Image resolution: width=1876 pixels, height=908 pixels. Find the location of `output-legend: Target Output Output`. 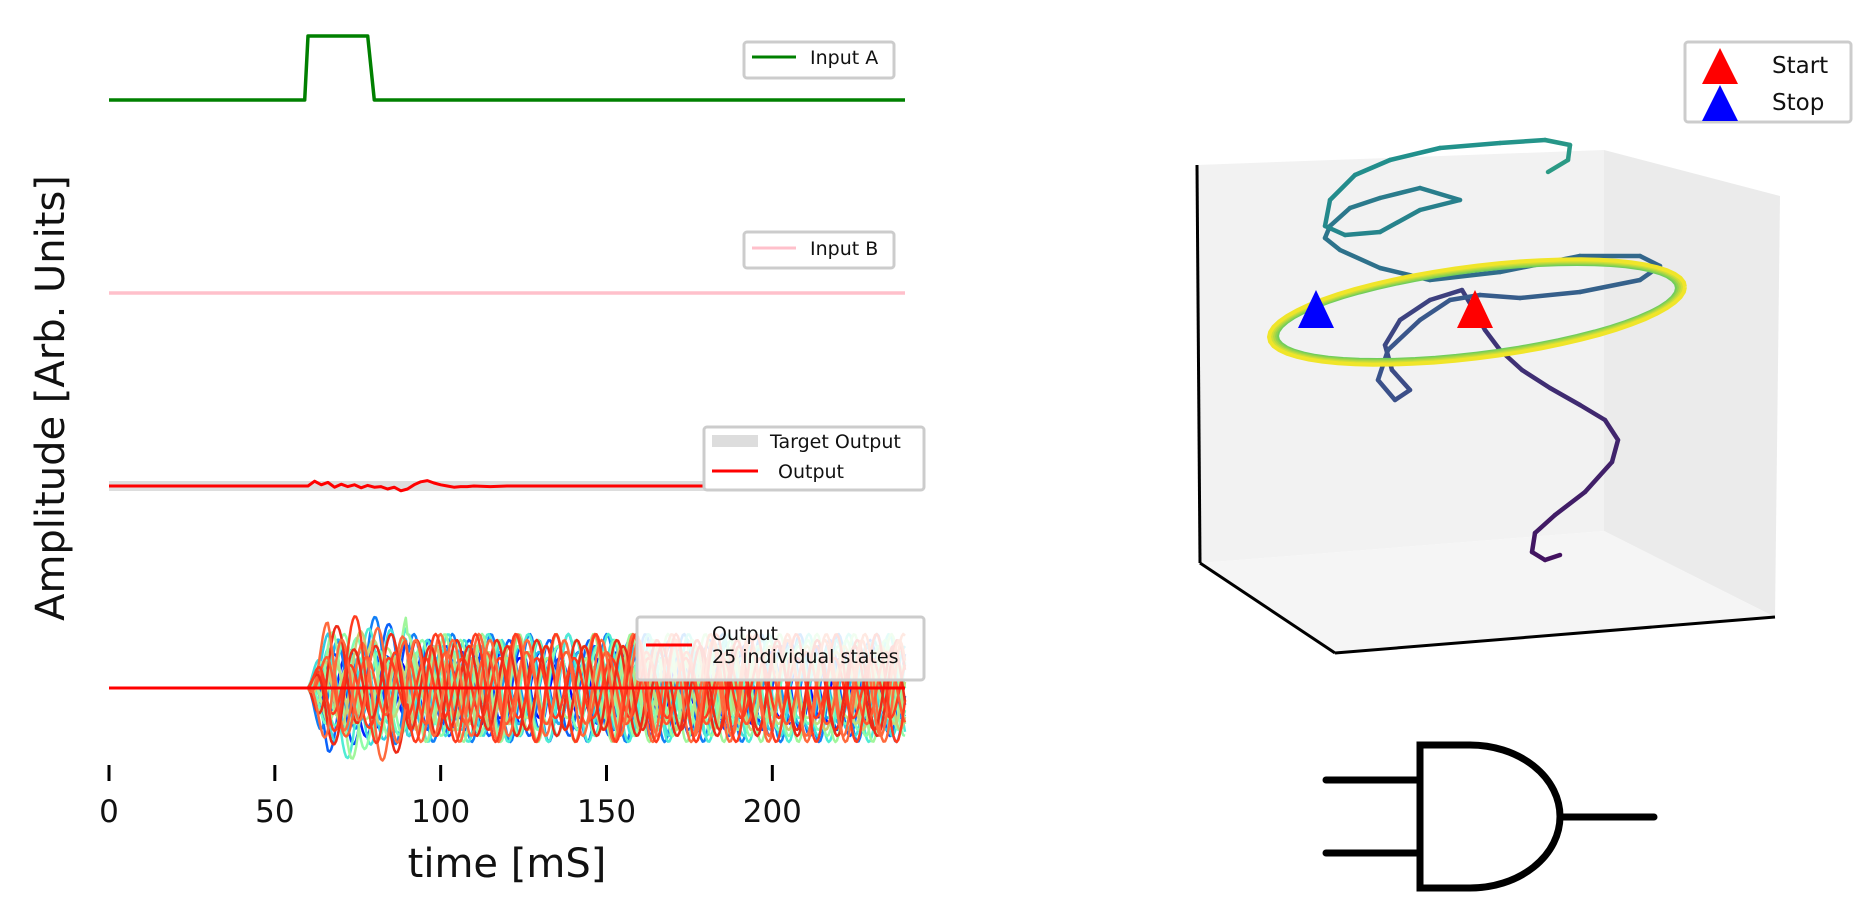

output-legend: Target Output Output is located at coordinates (814, 458).